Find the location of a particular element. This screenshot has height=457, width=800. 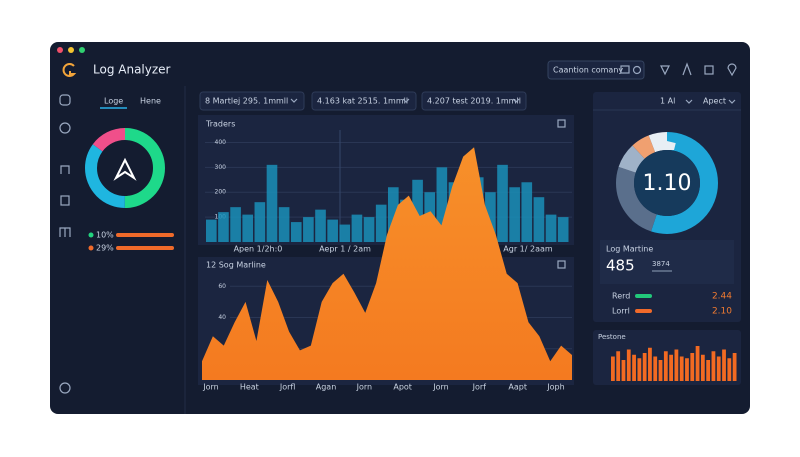

max-dot is located at coordinates (82, 50).